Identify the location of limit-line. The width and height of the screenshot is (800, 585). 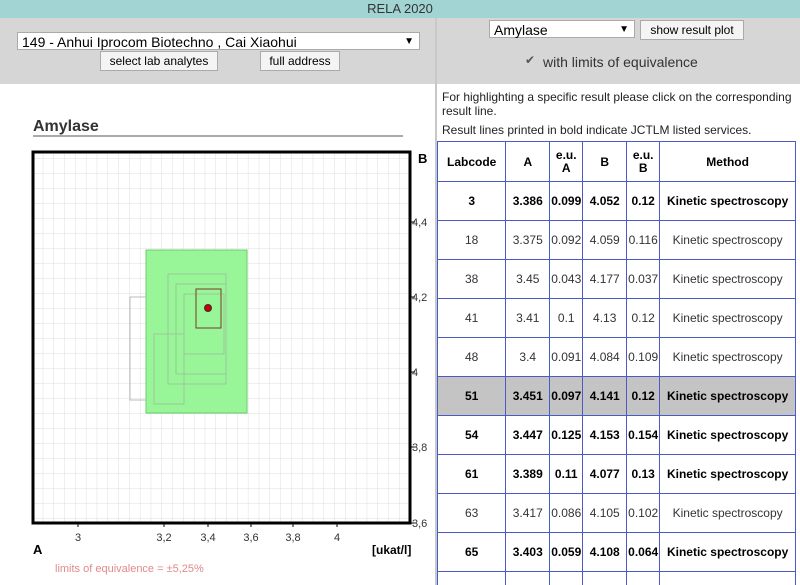
(137, 348).